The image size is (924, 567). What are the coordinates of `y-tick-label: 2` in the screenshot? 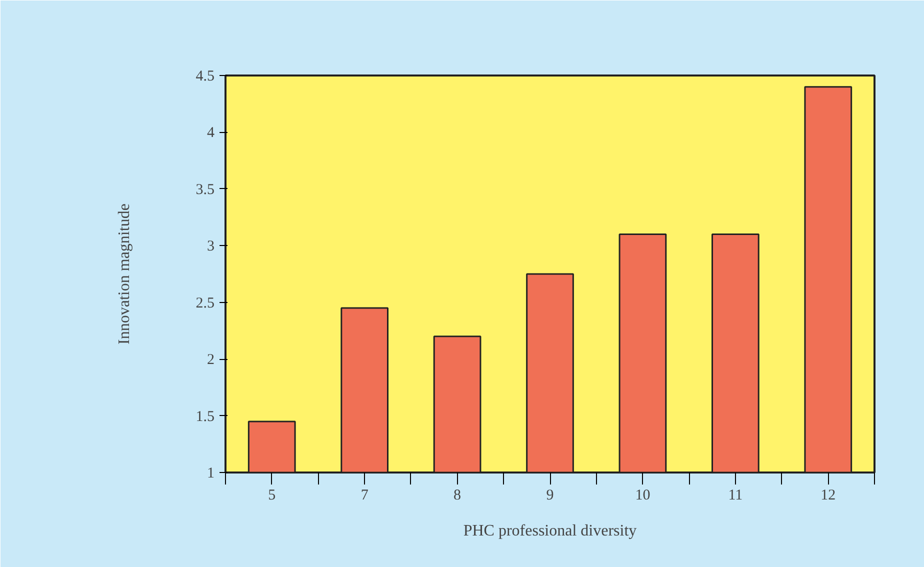 It's located at (210, 360).